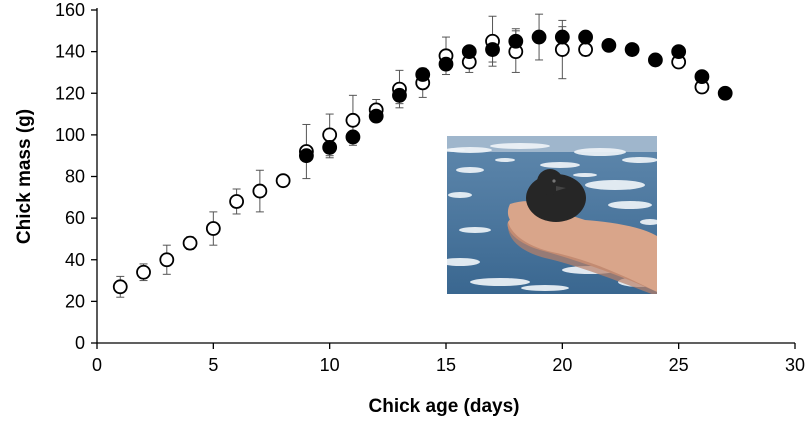  Describe the element at coordinates (444, 406) in the screenshot. I see `x-axis-title: Chick age (days)` at that location.